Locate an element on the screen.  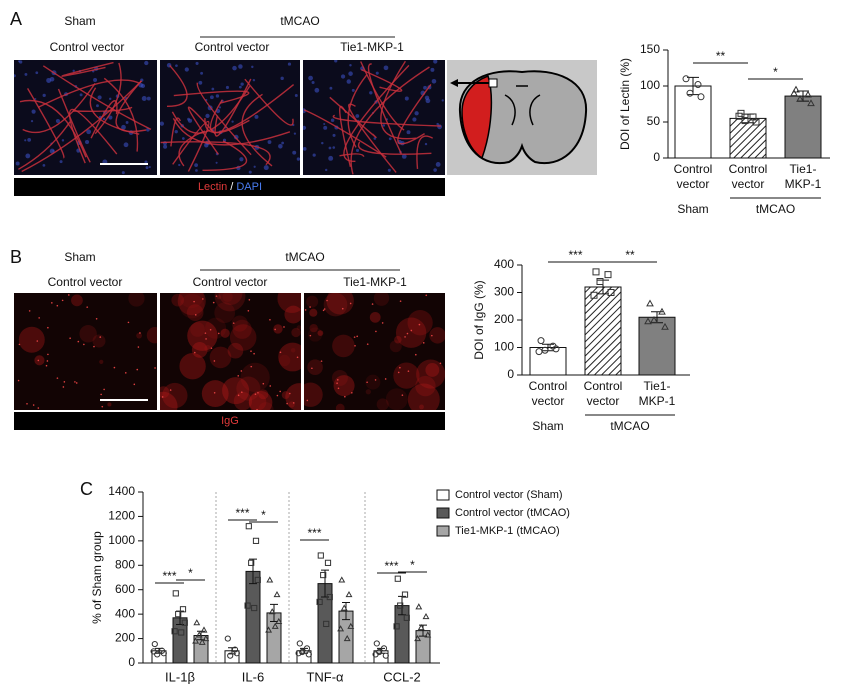
x-tick-label: vector is located at coordinates (748, 184).